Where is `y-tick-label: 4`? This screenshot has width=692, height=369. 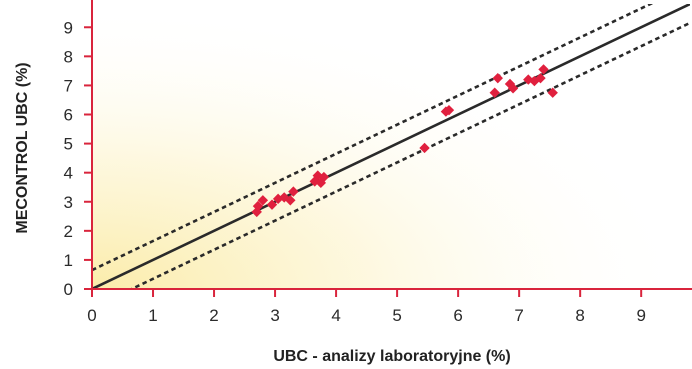 y-tick-label: 4 is located at coordinates (68, 173).